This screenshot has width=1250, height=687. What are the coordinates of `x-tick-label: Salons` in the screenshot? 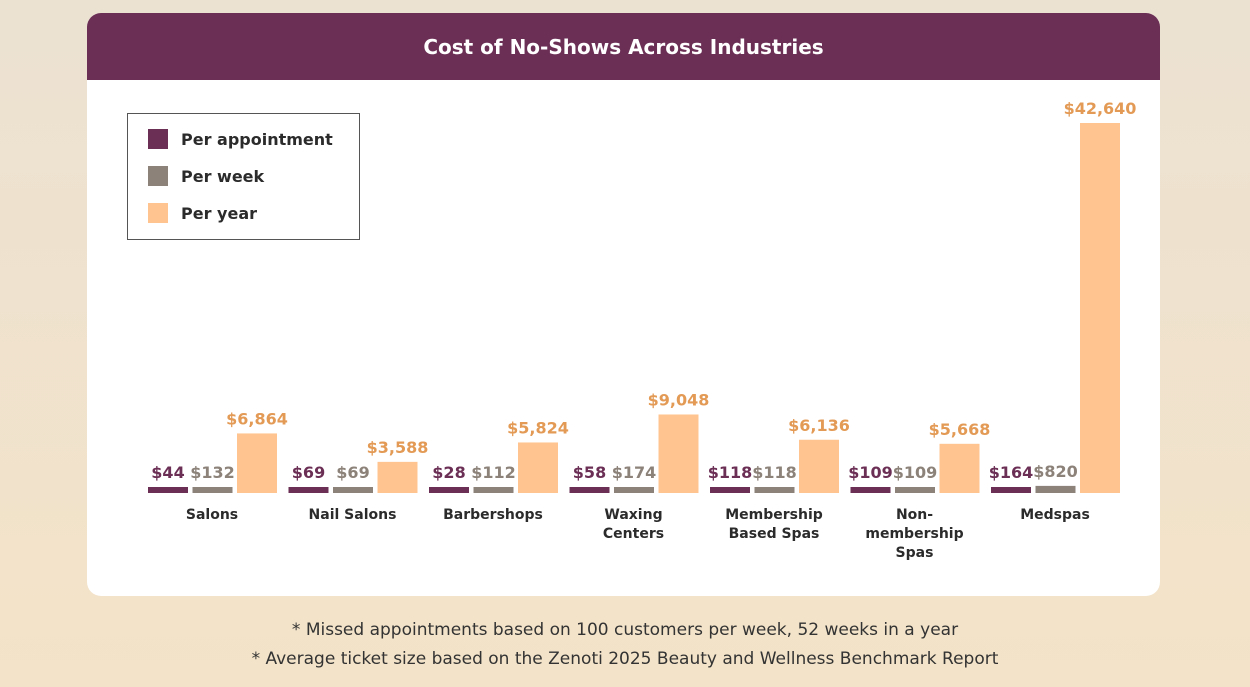 It's located at (212, 515).